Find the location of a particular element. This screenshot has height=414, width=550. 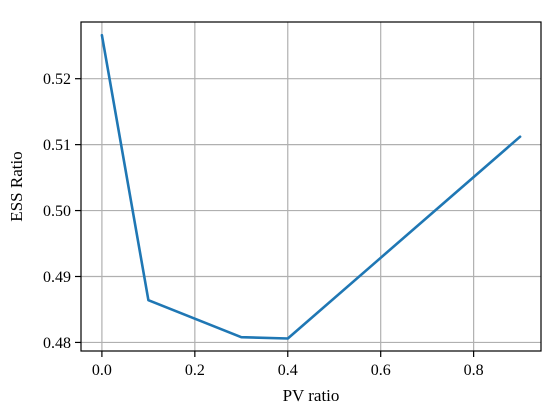

y-tick-label: 0.50 is located at coordinates (57, 211).